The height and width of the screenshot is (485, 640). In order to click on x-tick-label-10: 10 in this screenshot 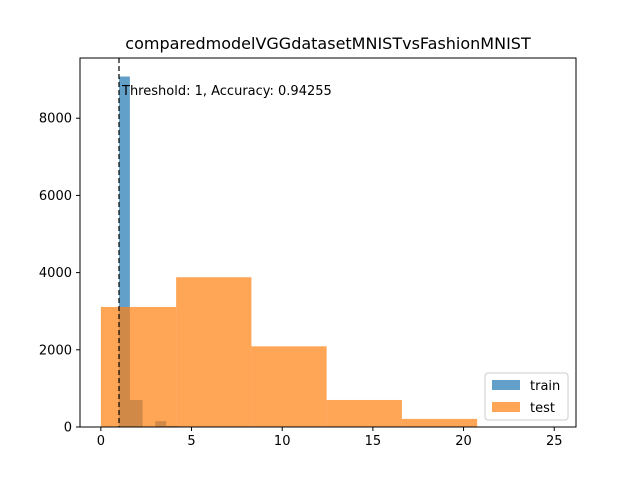, I will do `click(282, 441)`.